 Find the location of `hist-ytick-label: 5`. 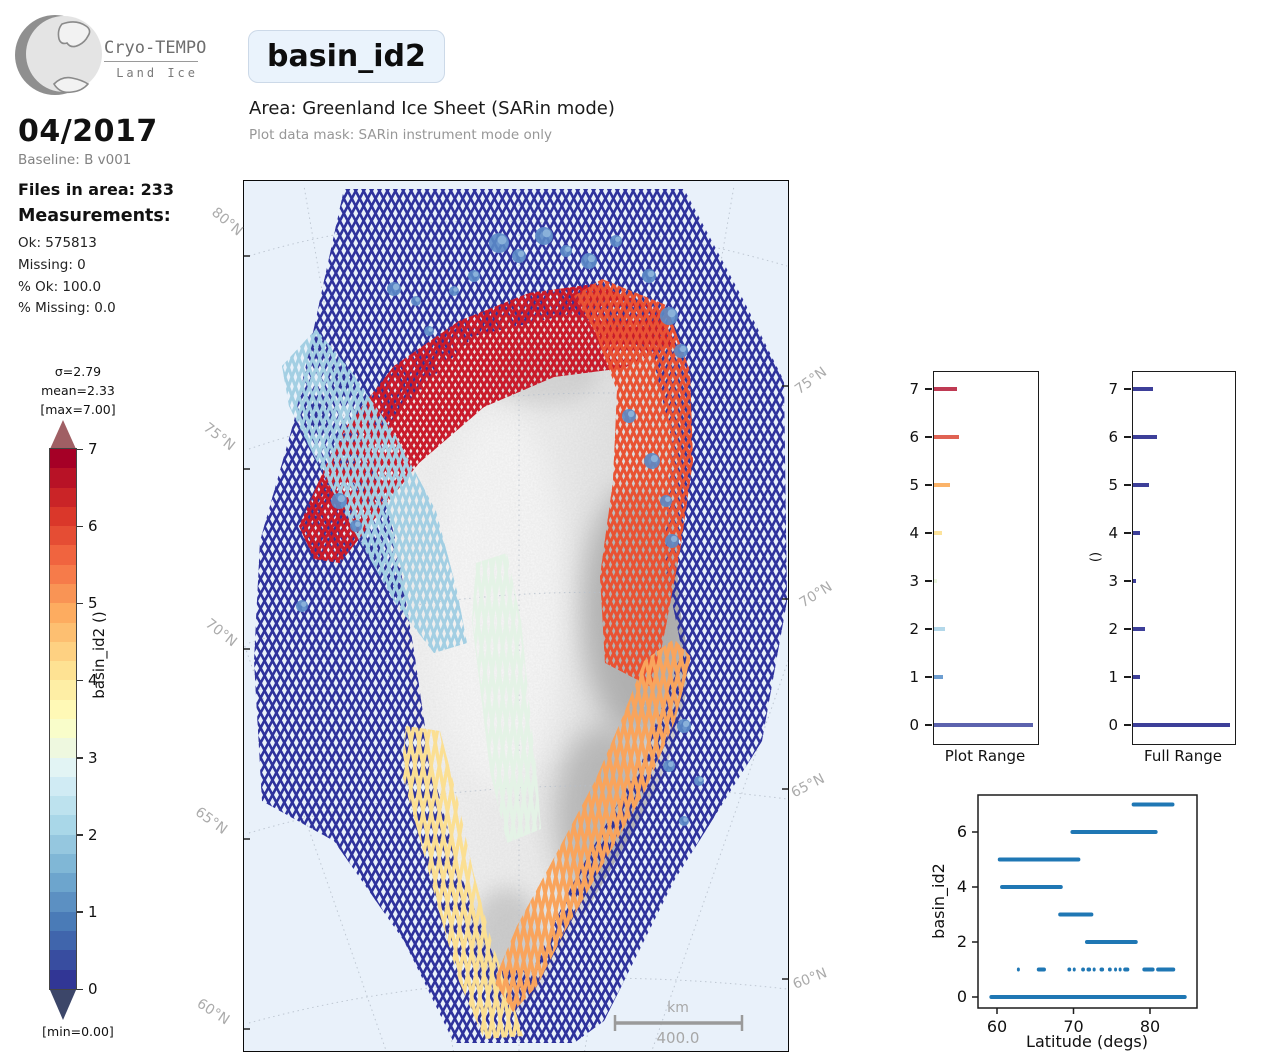

hist-ytick-label: 5 is located at coordinates (914, 485).